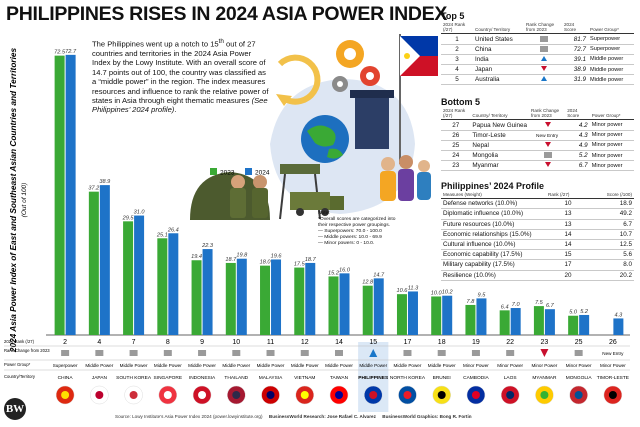 This screenshot has height=427, width=640. What do you see at coordinates (611, 39) in the screenshot?
I see `group-cell: Superpower` at bounding box center [611, 39].